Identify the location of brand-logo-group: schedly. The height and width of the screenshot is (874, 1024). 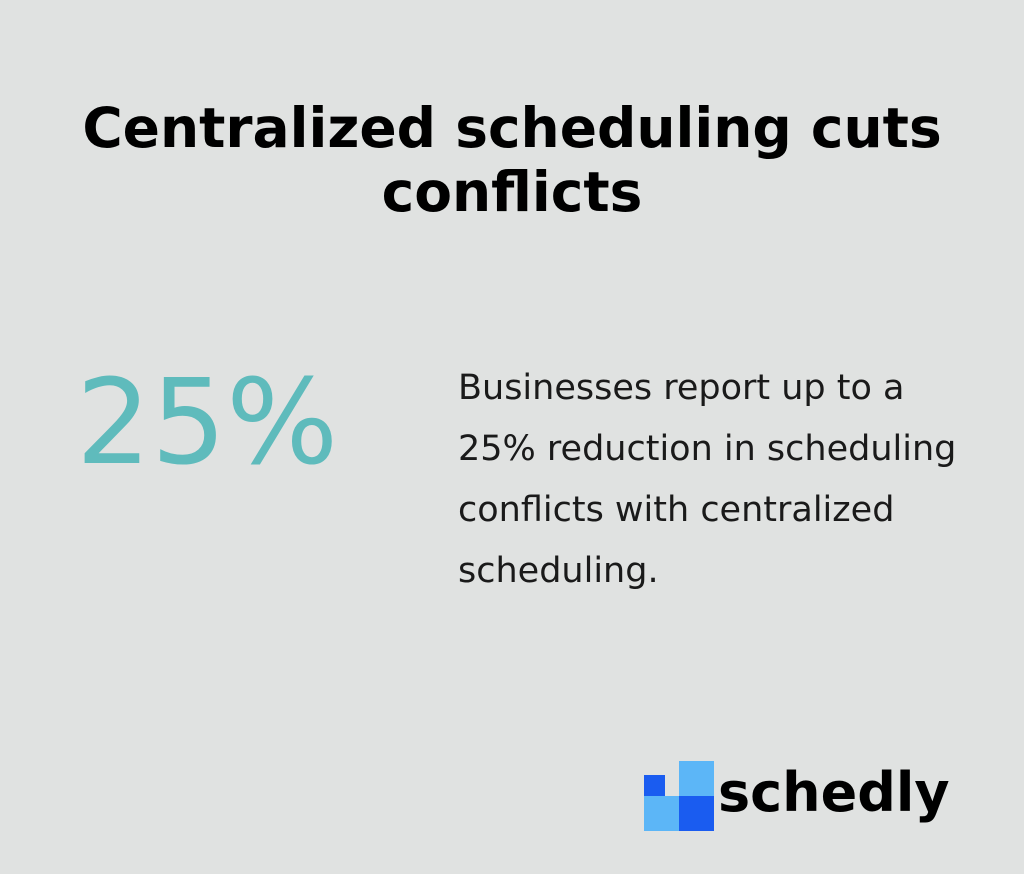
(797, 796).